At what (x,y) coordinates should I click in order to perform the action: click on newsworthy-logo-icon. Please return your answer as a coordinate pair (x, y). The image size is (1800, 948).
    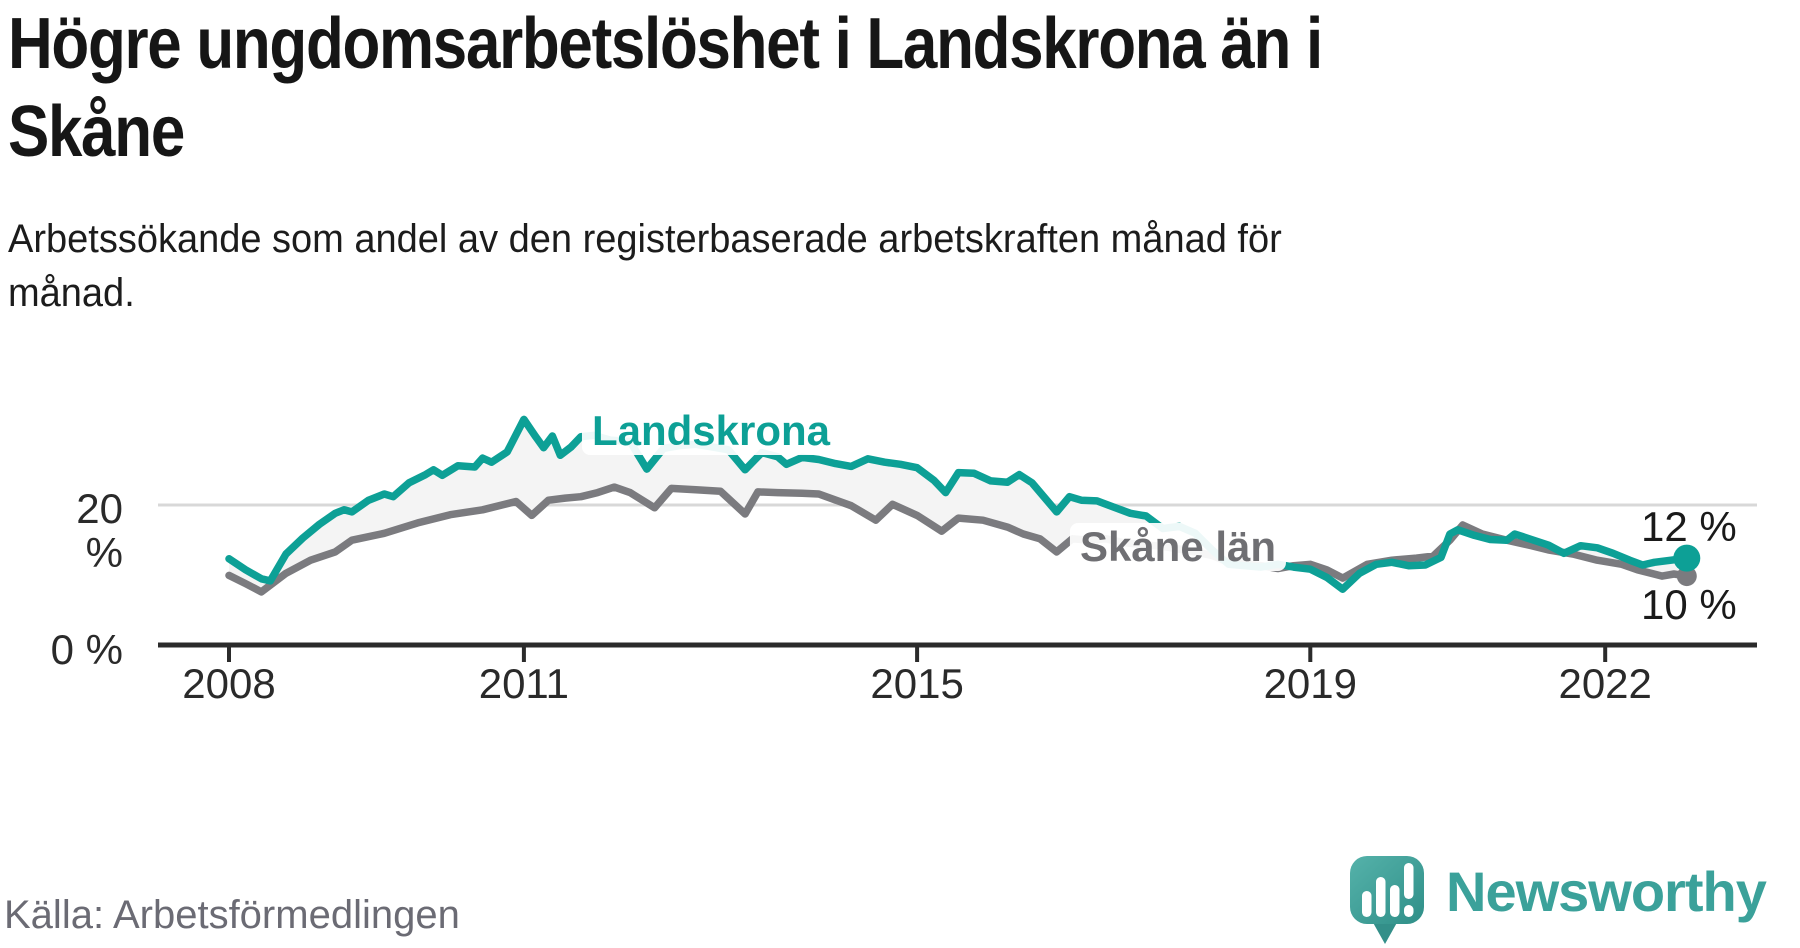
    Looking at the image, I should click on (1387, 900).